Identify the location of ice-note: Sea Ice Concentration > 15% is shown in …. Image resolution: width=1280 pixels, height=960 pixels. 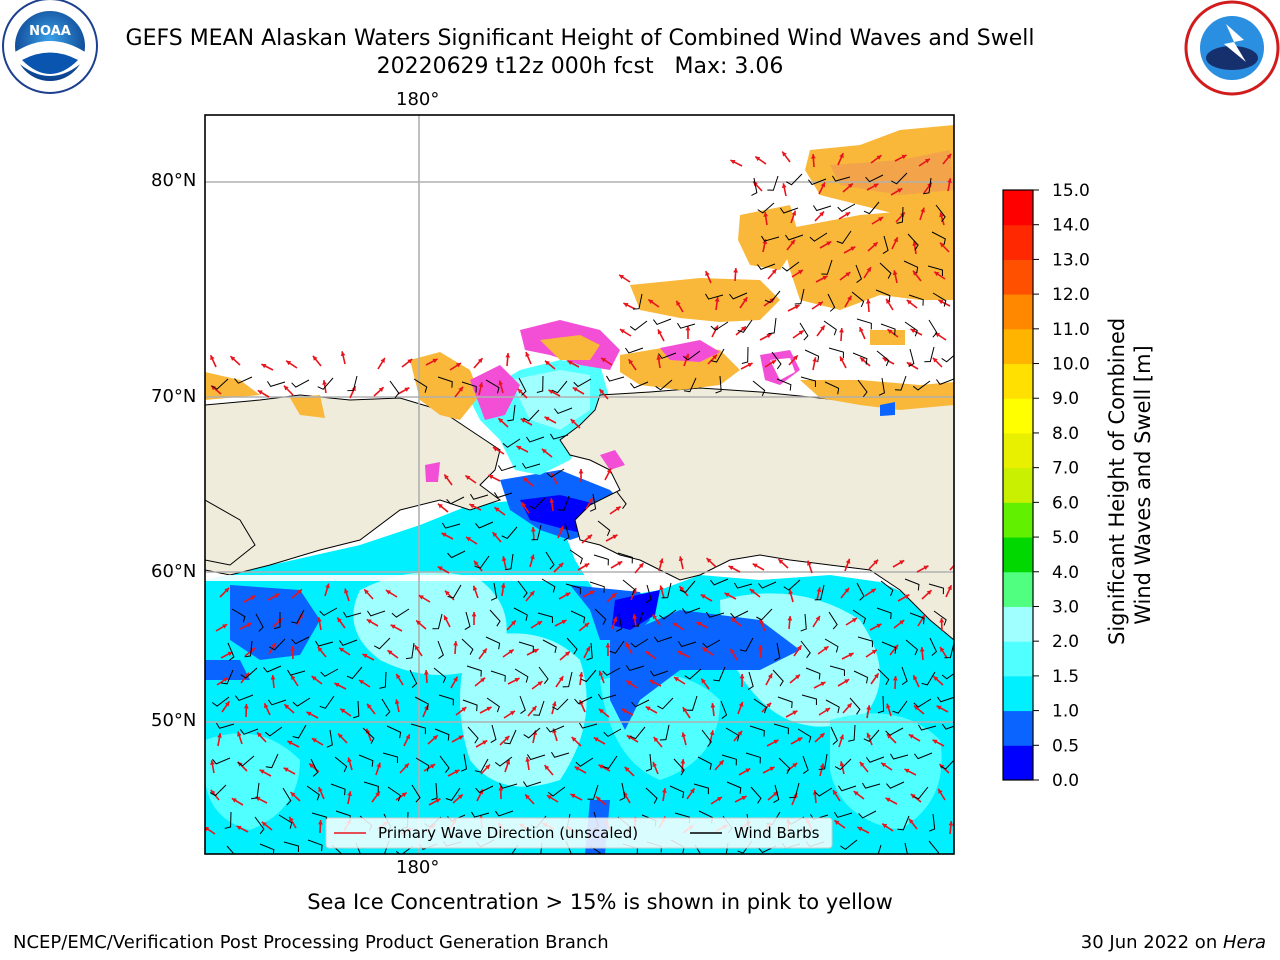
(600, 902).